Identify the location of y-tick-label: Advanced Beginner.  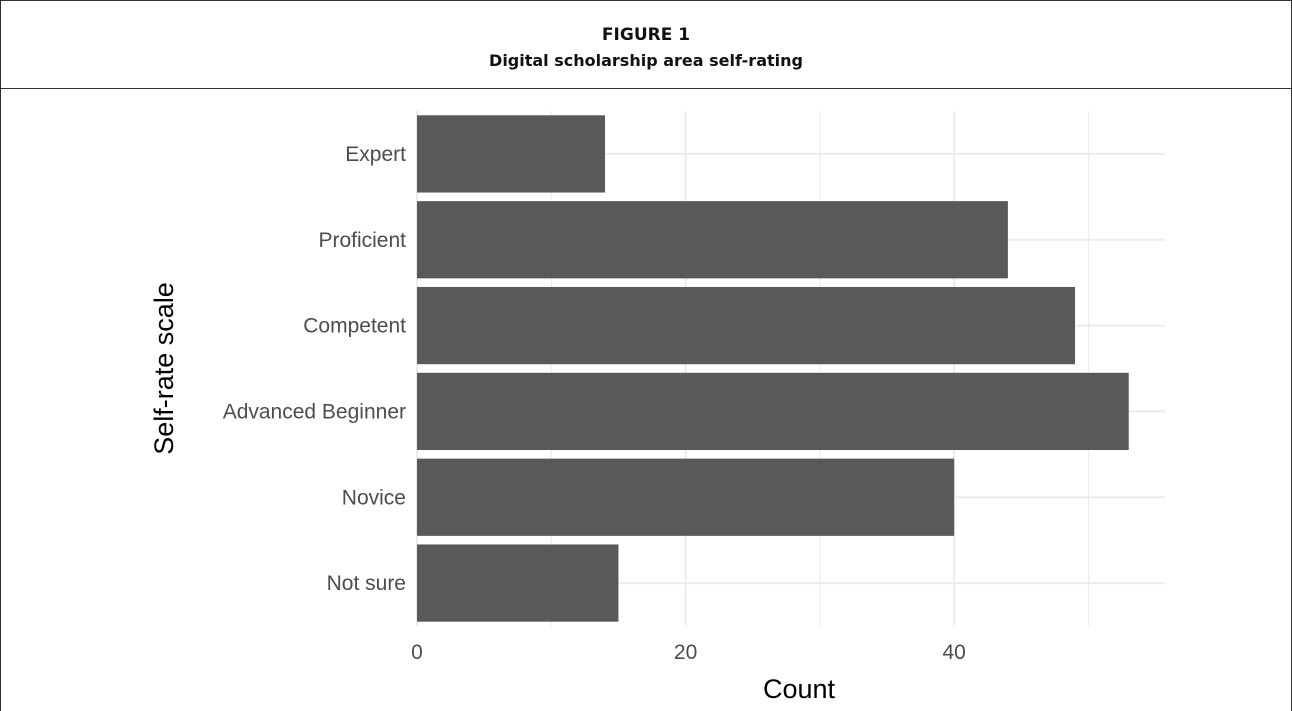
(314, 411).